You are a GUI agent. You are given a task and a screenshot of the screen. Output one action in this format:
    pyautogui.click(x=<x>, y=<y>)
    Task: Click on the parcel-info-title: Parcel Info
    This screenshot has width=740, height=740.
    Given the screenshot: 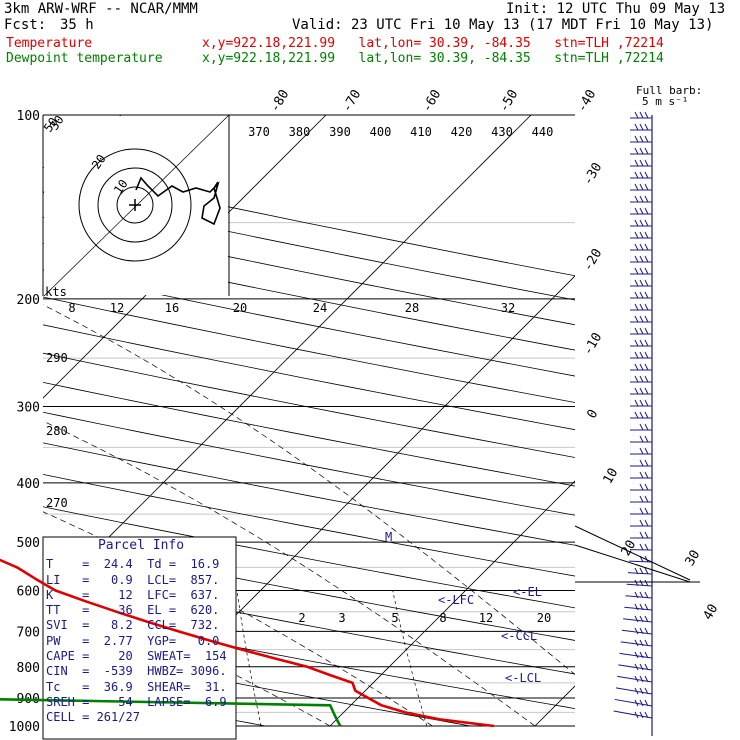 What is the action you would take?
    pyautogui.click(x=141, y=545)
    